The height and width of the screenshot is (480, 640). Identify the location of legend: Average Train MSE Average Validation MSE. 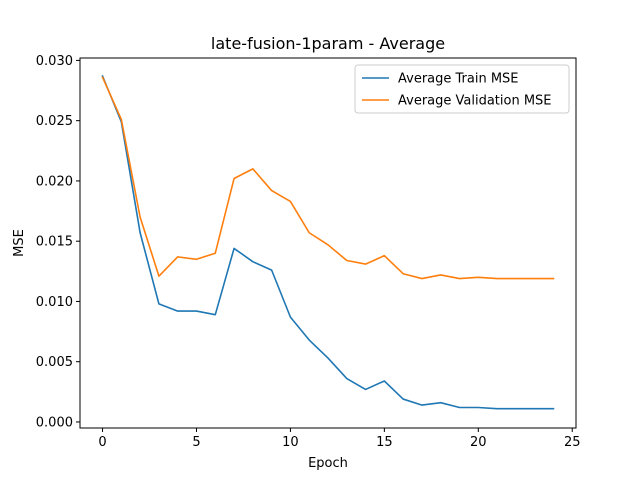
(462, 89).